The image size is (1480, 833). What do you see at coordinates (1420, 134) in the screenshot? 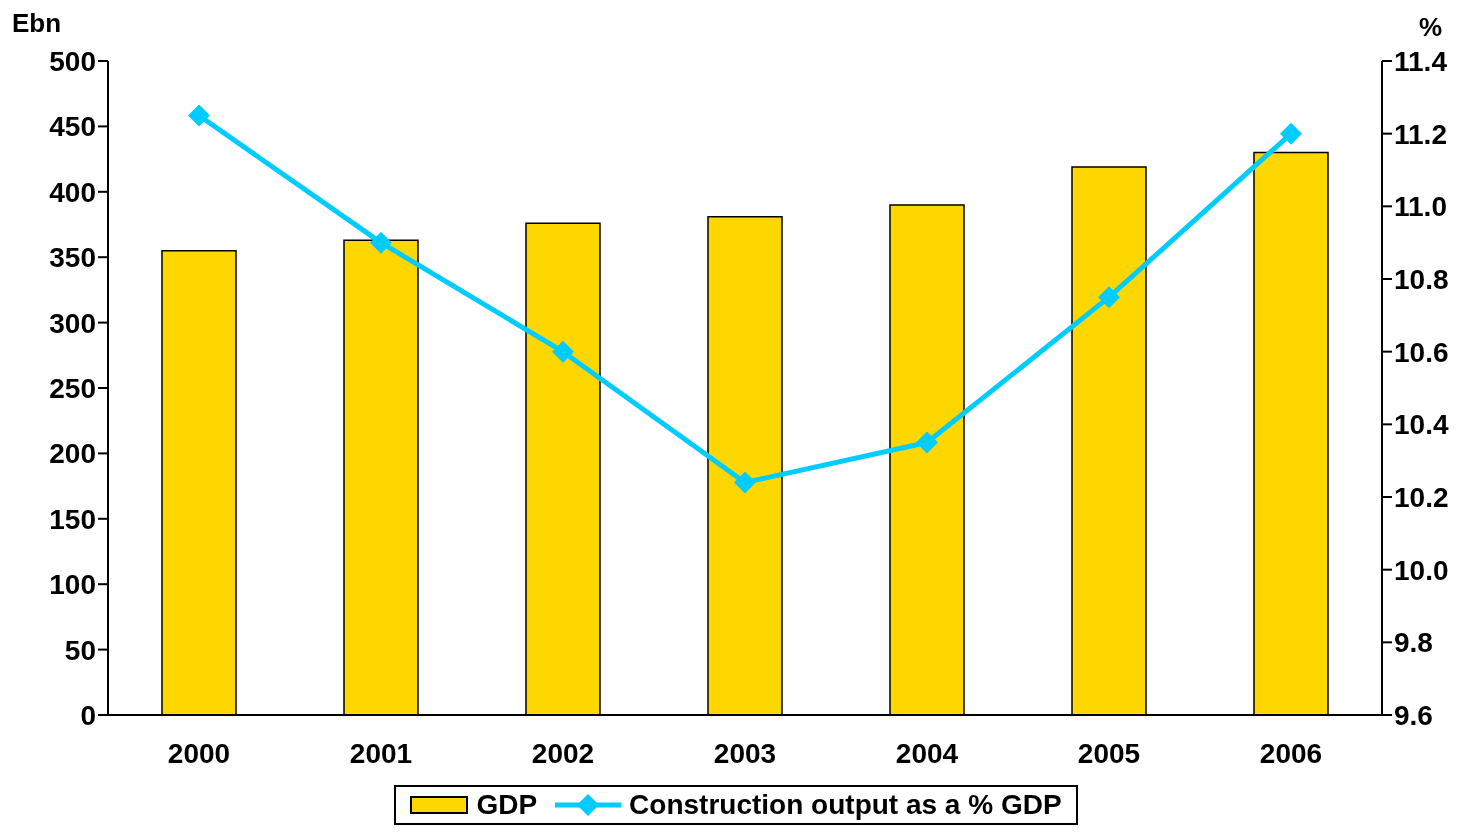
I see `y2-tick-label: 11.2` at bounding box center [1420, 134].